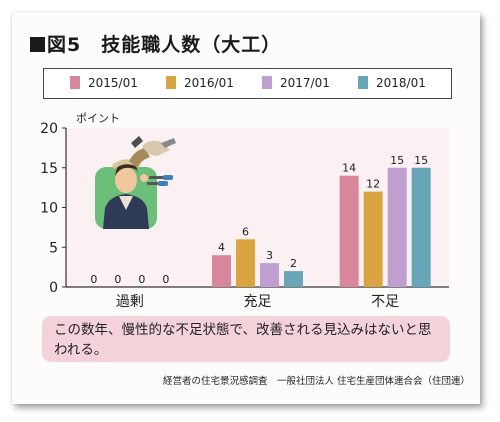 This screenshot has height=422, width=500. I want to click on legend-label-2016: 2016/01, so click(209, 83).